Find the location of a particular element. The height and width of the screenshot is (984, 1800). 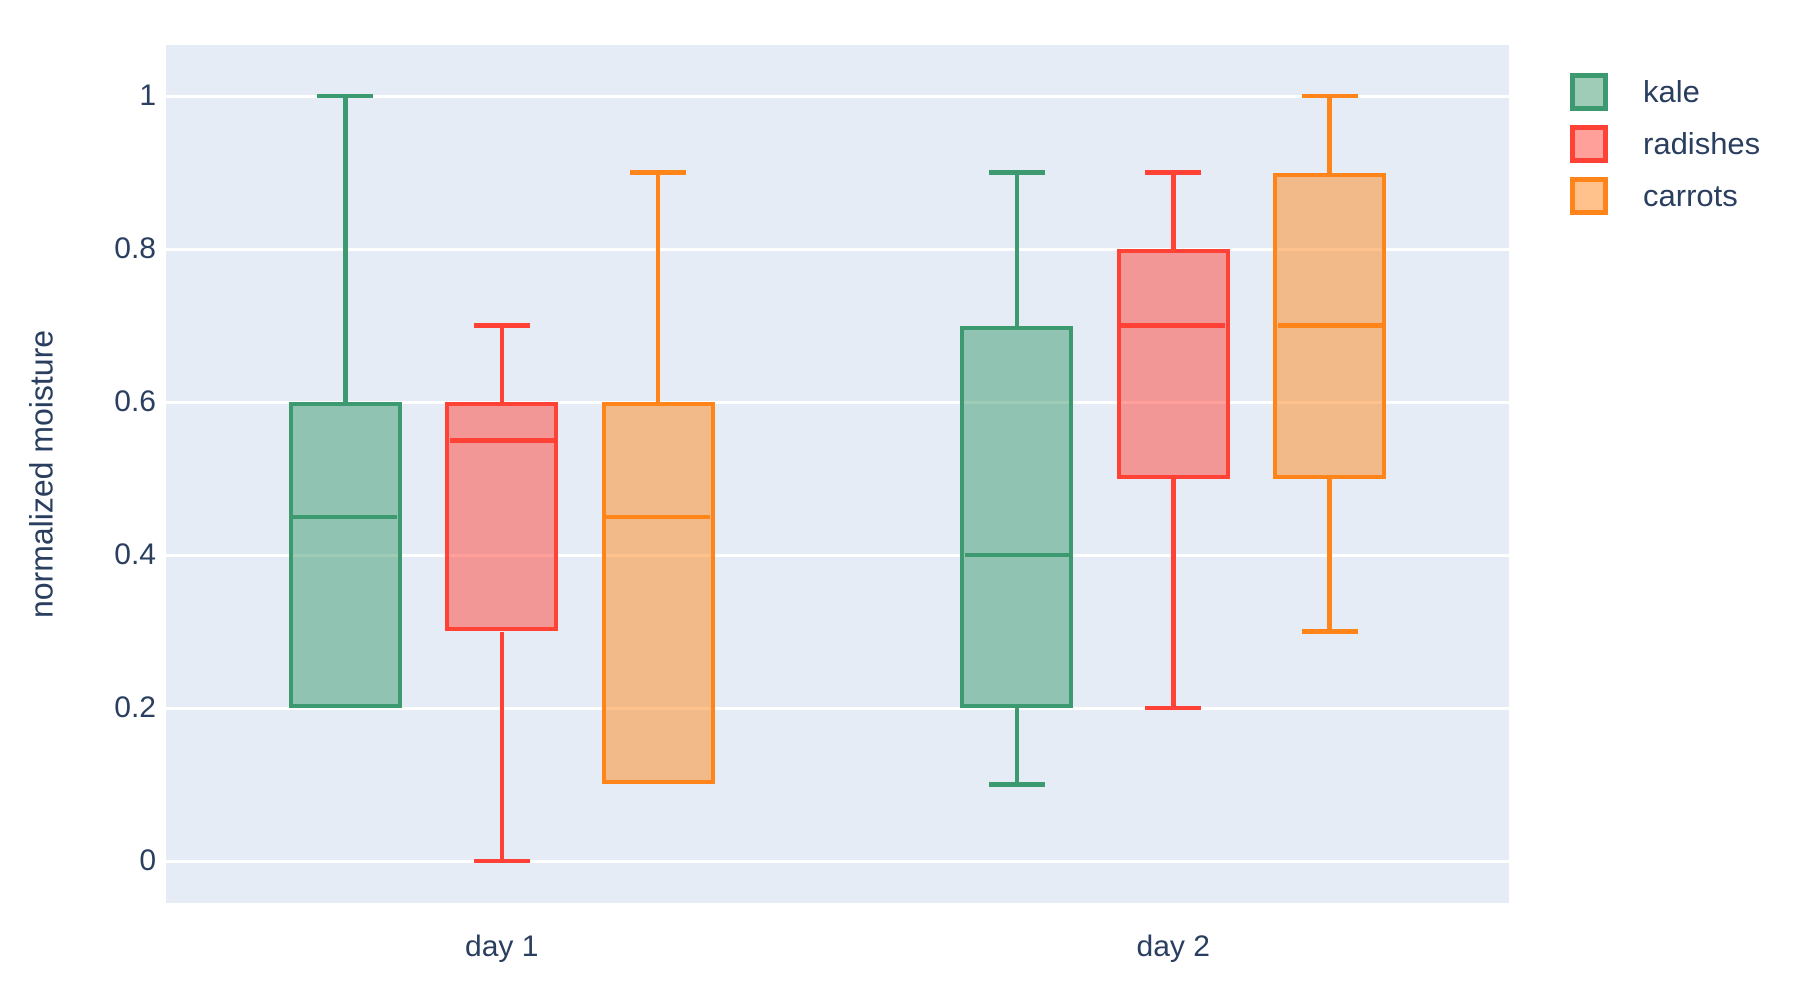

gridline-y-0.4 is located at coordinates (837, 555).